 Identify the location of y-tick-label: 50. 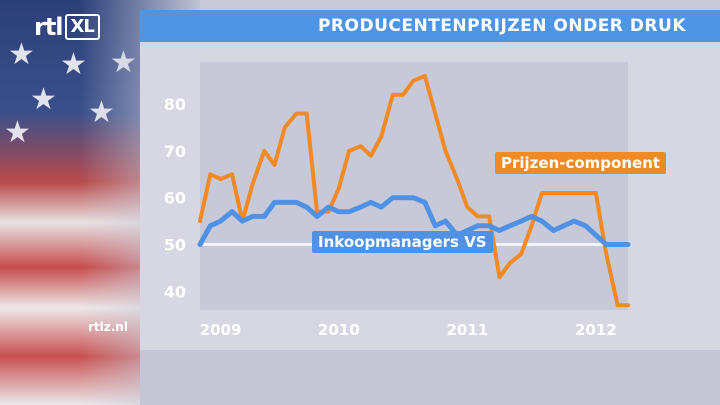
(175, 244).